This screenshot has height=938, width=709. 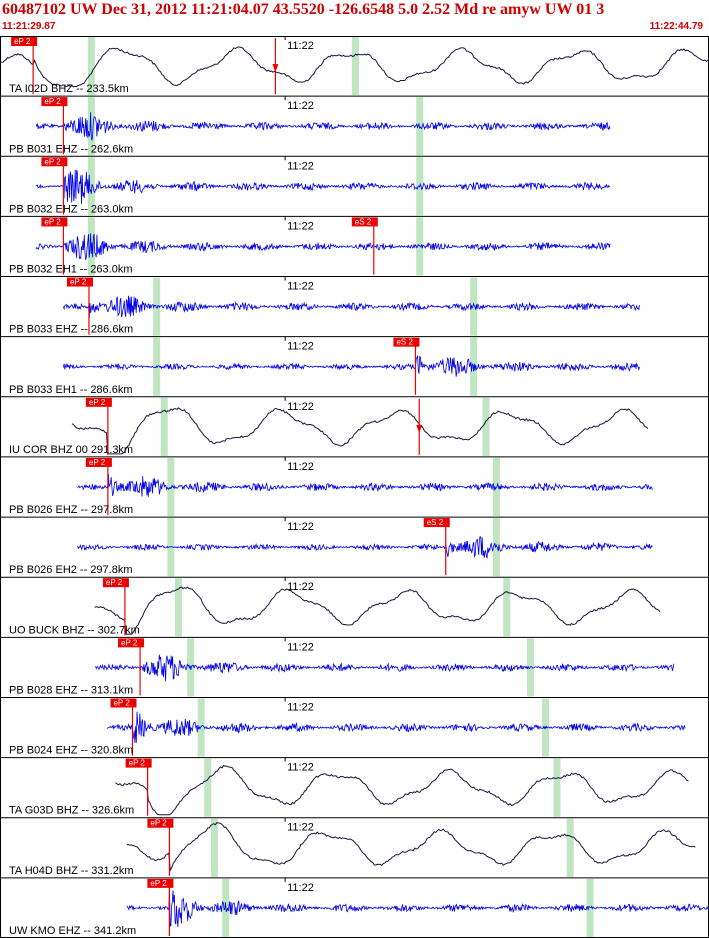 I want to click on station-label: PB B024 EHZ -- 320.8km, so click(x=71, y=751).